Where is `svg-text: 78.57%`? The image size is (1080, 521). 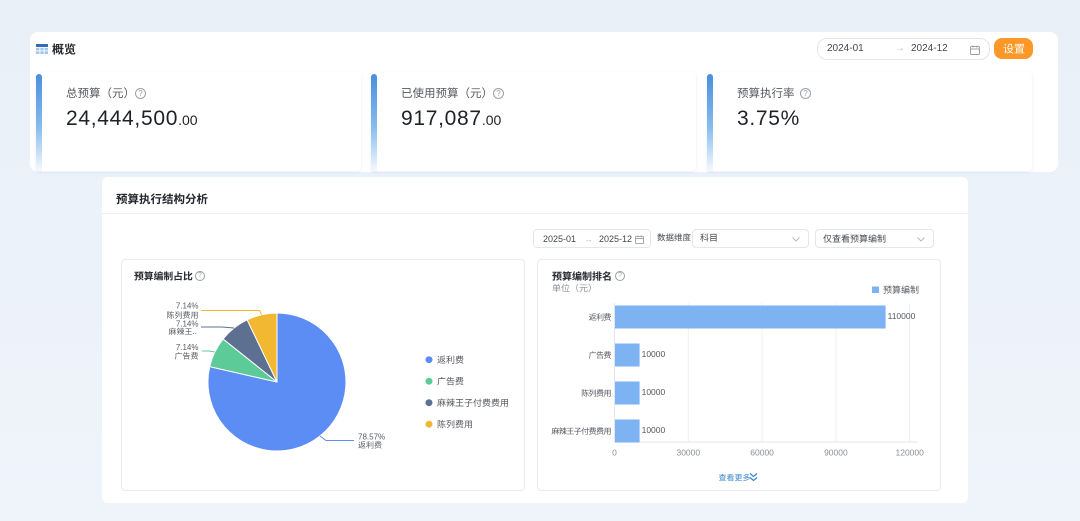 svg-text: 78.57% is located at coordinates (371, 436).